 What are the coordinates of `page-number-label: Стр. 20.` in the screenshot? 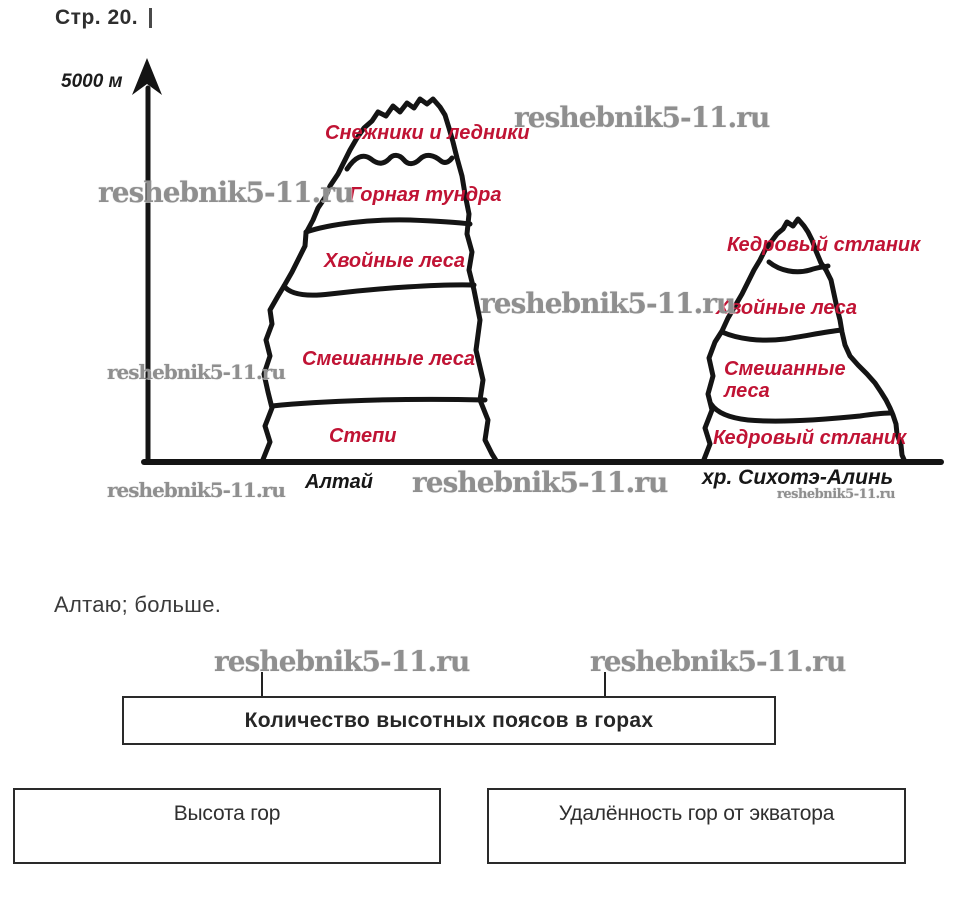 It's located at (97, 17).